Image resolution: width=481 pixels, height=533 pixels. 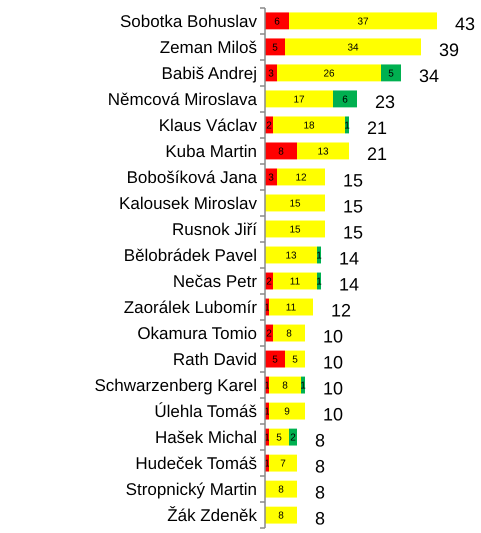 I want to click on y-tick-label: Okamura Tomio, so click(x=197, y=333).